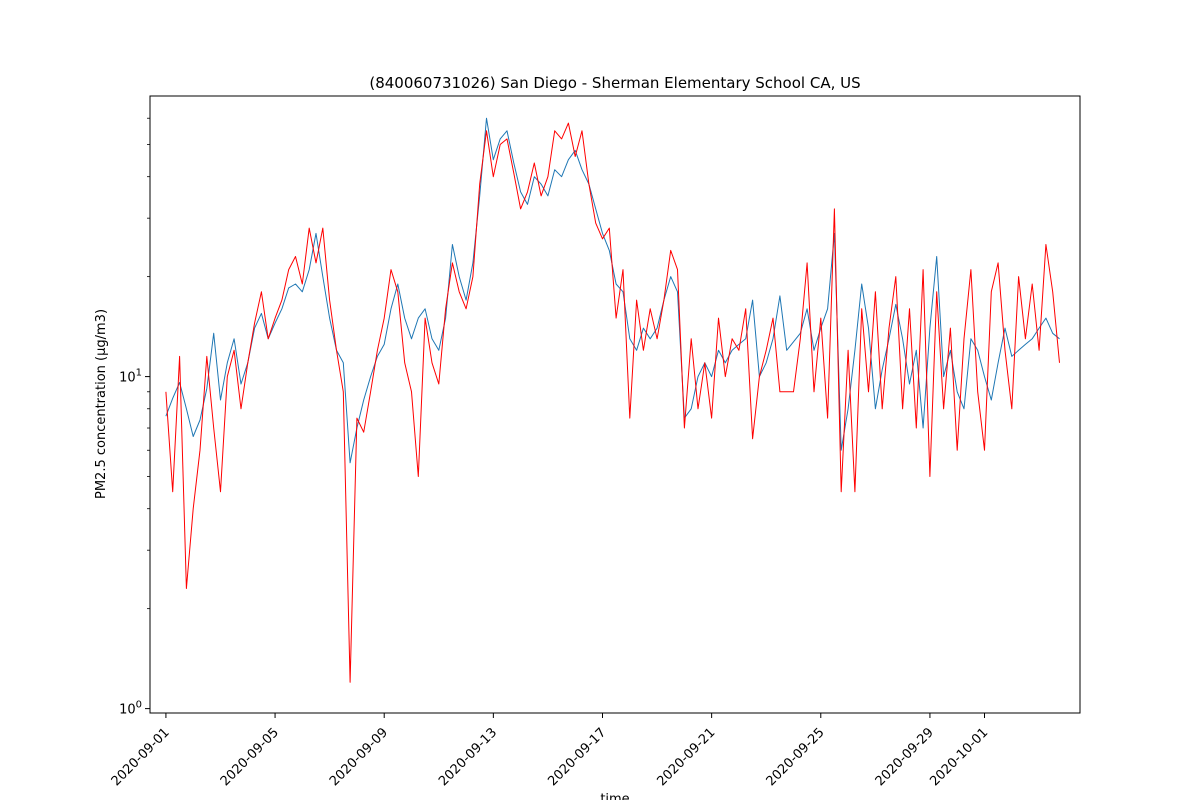 The width and height of the screenshot is (1200, 800). I want to click on x-tick-label: 2020-09-17, so click(577, 757).